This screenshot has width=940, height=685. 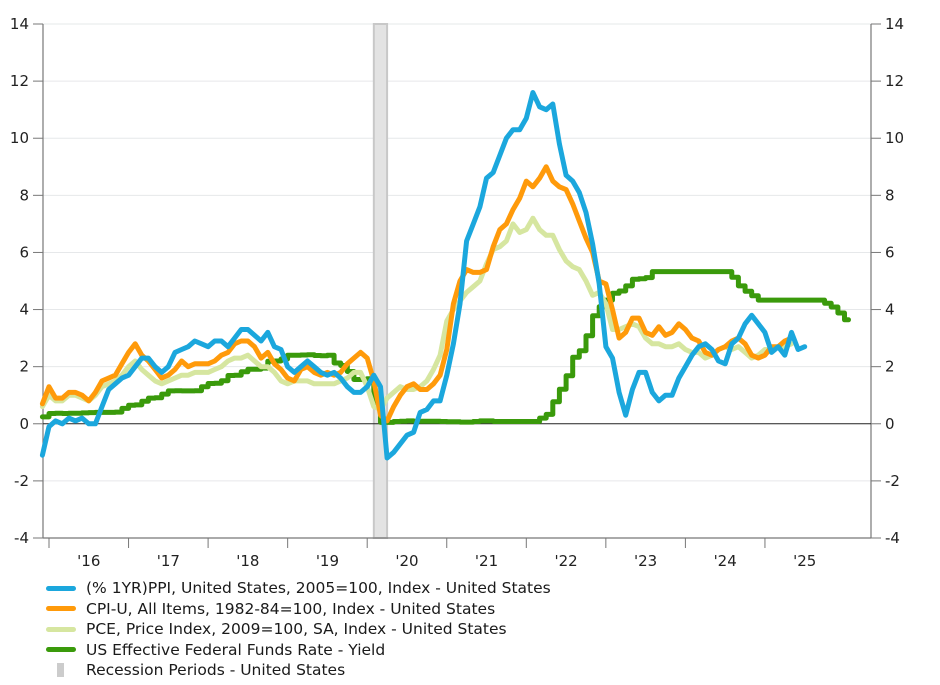 I want to click on legend-label-recession: Recession Periods - United States, so click(x=216, y=670).